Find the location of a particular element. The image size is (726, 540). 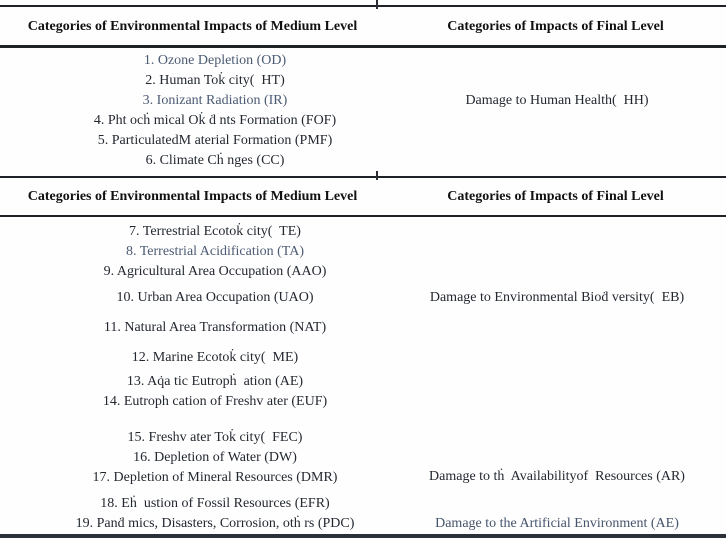

impact-item-10: 10. Urban Area Occupation (UAO) is located at coordinates (215, 297).